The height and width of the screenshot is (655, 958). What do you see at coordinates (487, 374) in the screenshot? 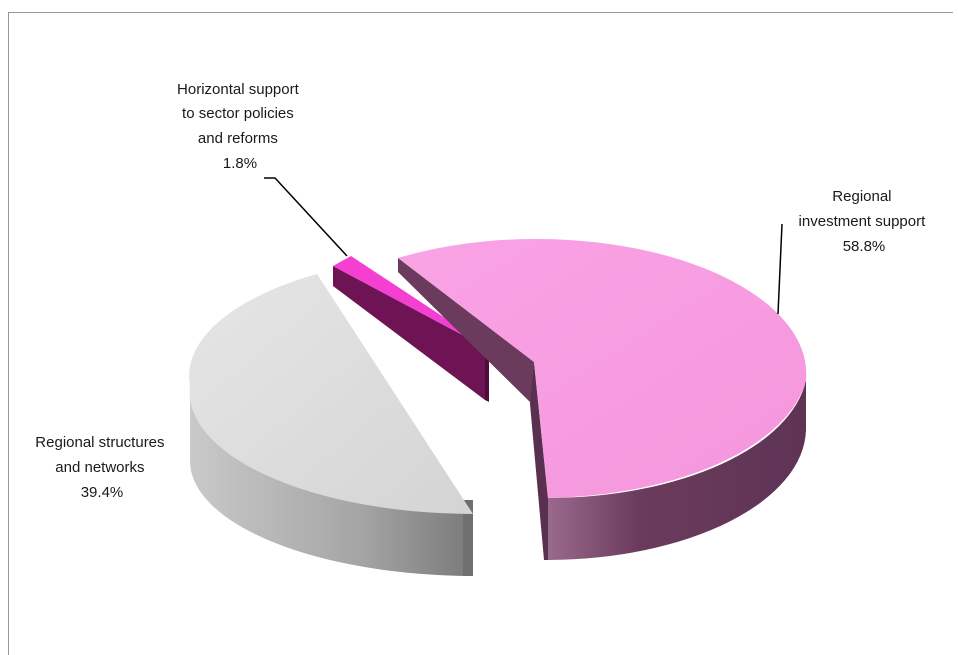
I see `slice-horizontal-support-end` at bounding box center [487, 374].